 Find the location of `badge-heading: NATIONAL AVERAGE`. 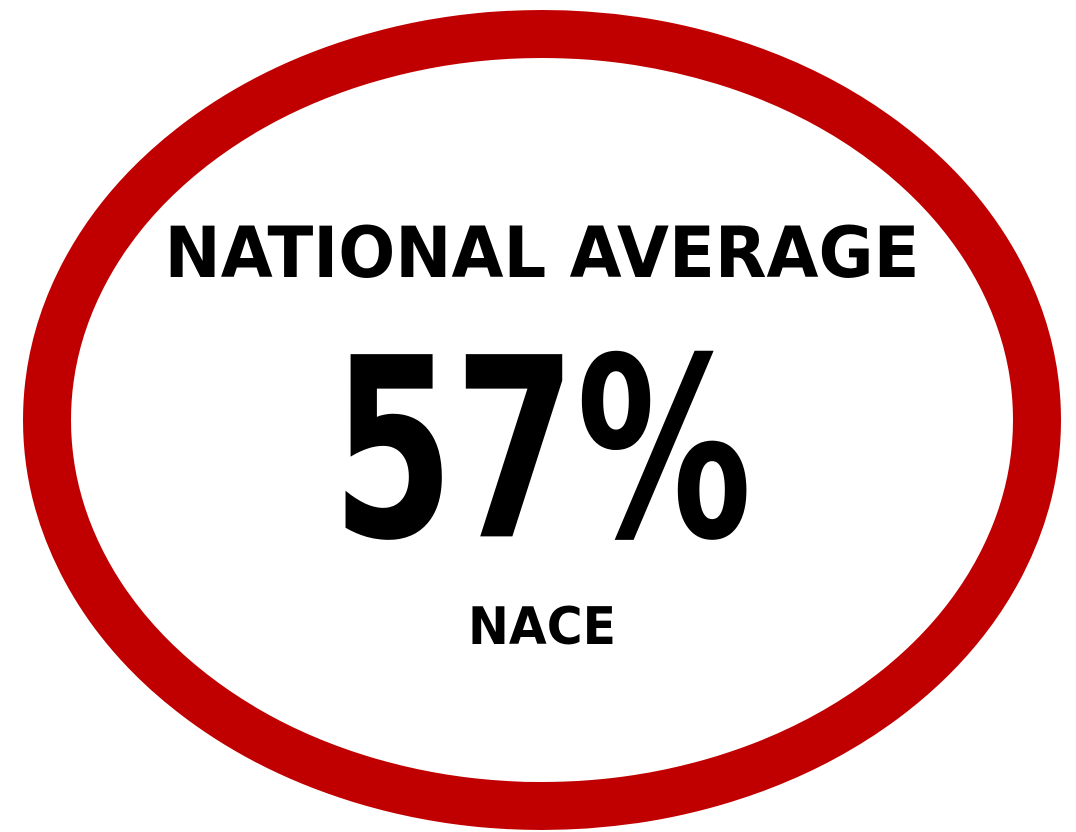

badge-heading: NATIONAL AVERAGE is located at coordinates (542, 253).